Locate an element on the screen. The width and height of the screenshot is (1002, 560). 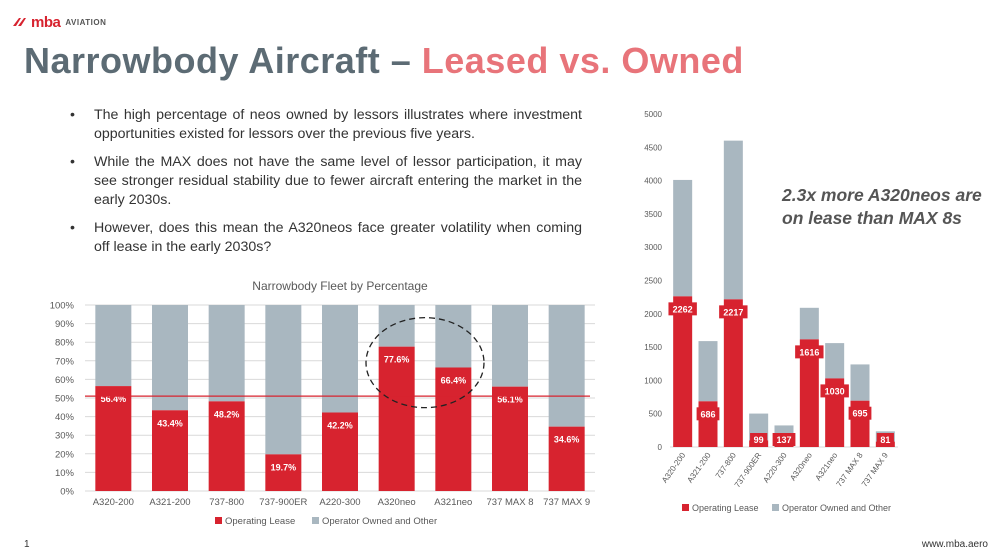
y-tick-label: 100% is located at coordinates (62, 306).